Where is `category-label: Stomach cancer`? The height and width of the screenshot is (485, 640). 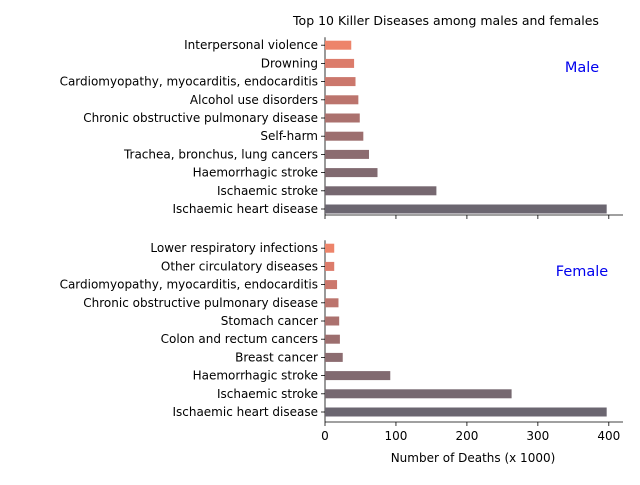
category-label: Stomach cancer is located at coordinates (269, 321).